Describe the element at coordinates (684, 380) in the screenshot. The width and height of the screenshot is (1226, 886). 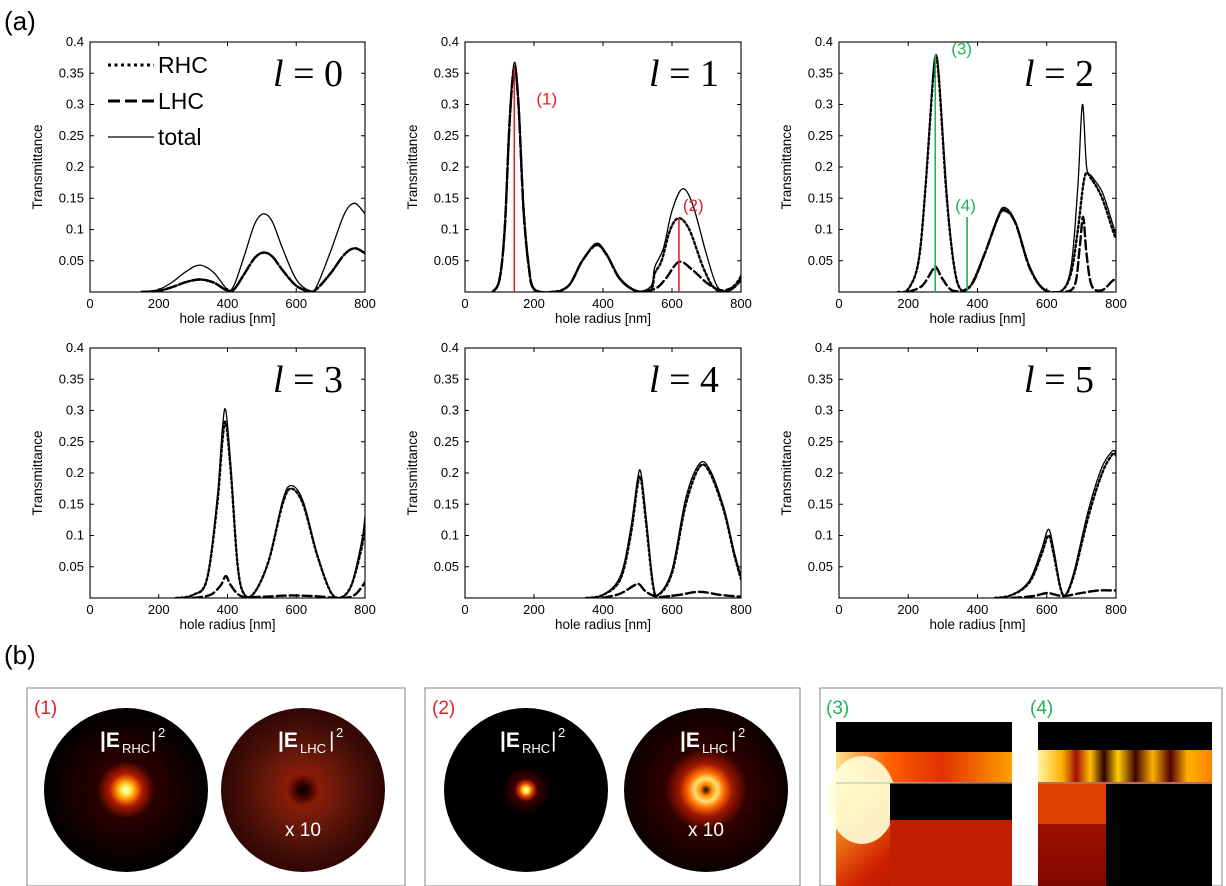
I see `subplot-title: l = 4` at that location.